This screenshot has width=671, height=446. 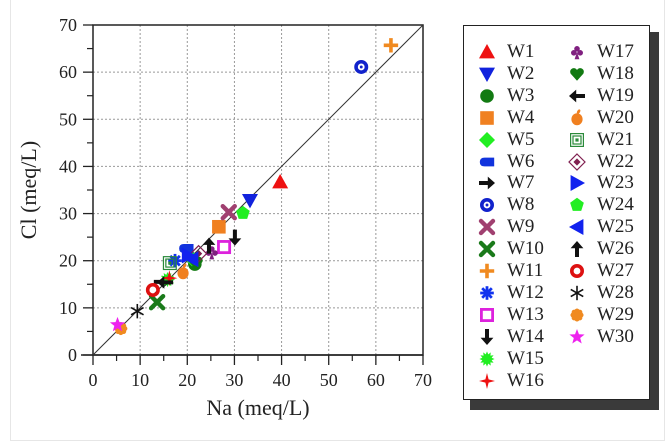 What do you see at coordinates (577, 117) in the screenshot?
I see `apple-icon` at bounding box center [577, 117].